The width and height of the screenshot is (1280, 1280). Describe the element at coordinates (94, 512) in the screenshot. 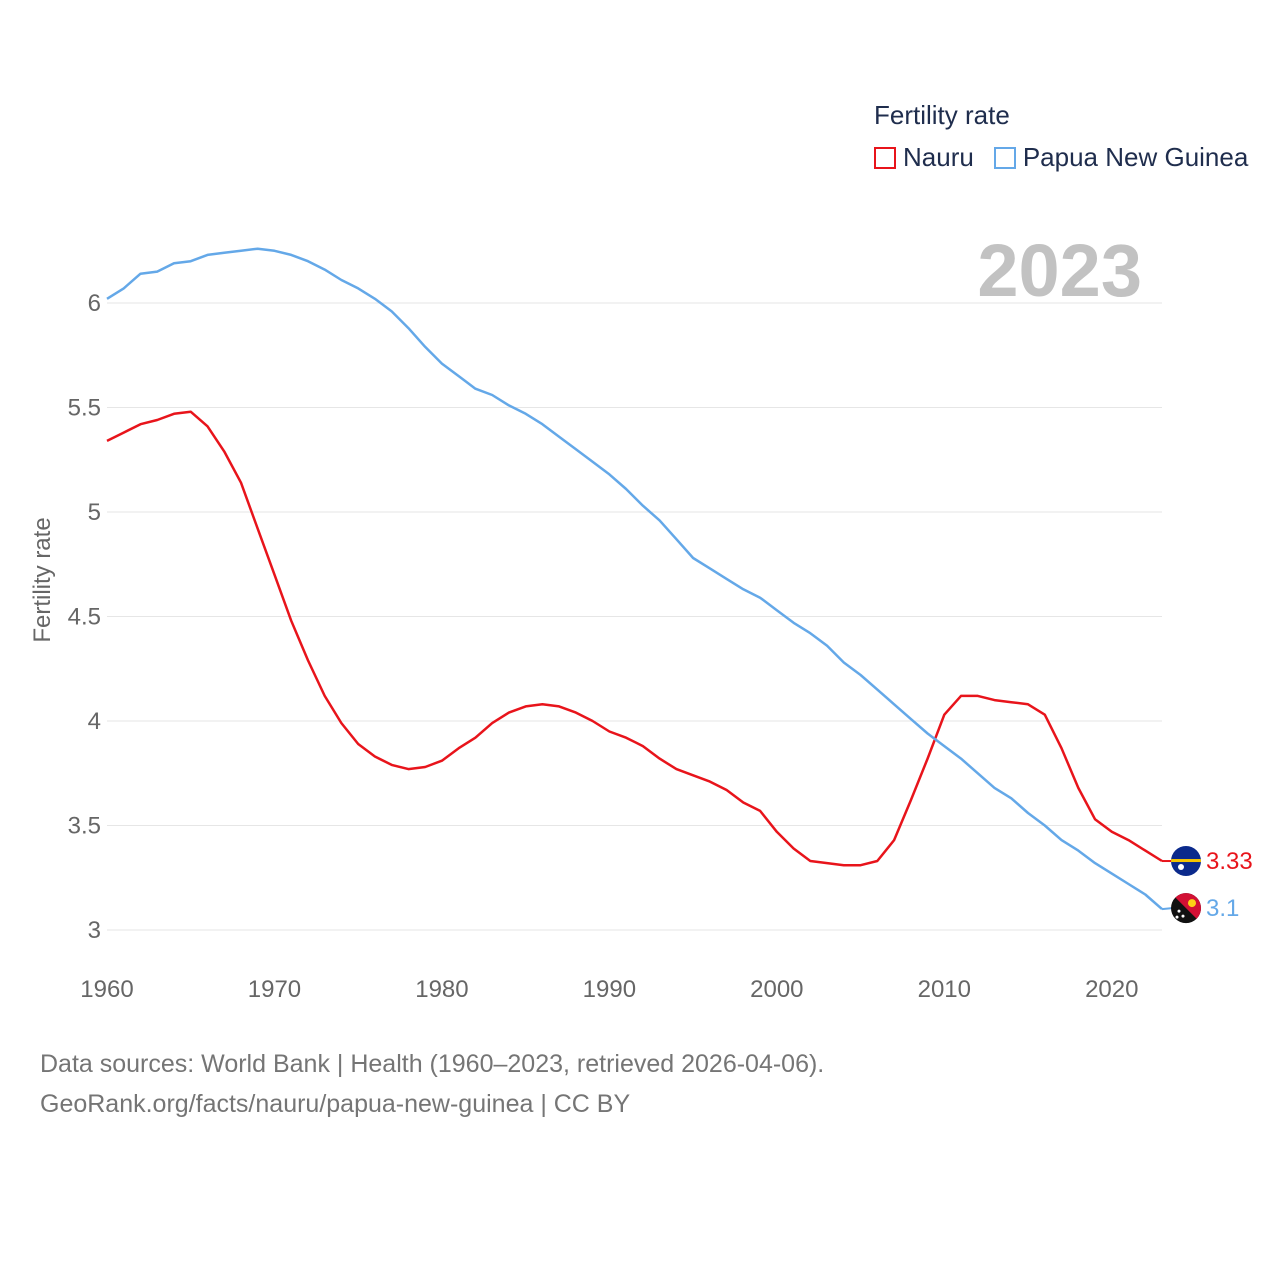

I see `y-tick-label: 5` at that location.